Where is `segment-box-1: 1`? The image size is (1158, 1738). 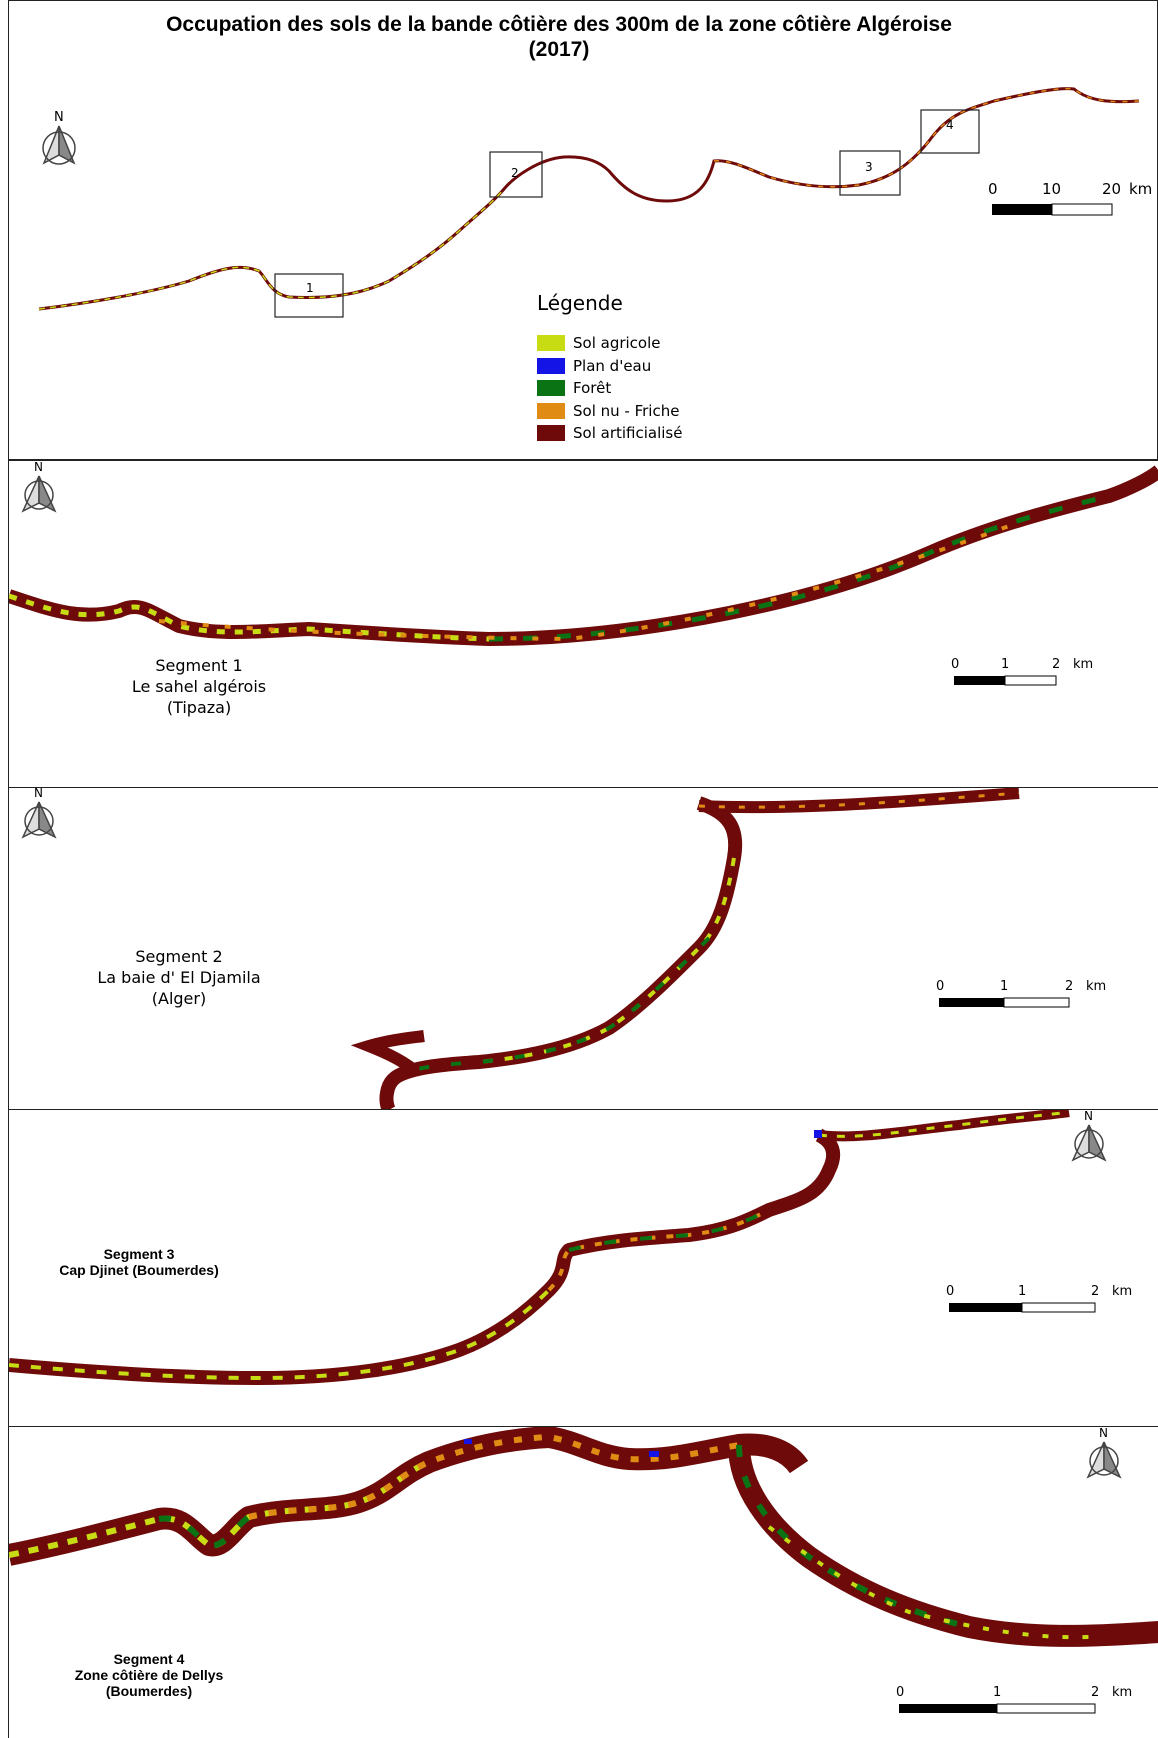
segment-box-1: 1 is located at coordinates (309, 295).